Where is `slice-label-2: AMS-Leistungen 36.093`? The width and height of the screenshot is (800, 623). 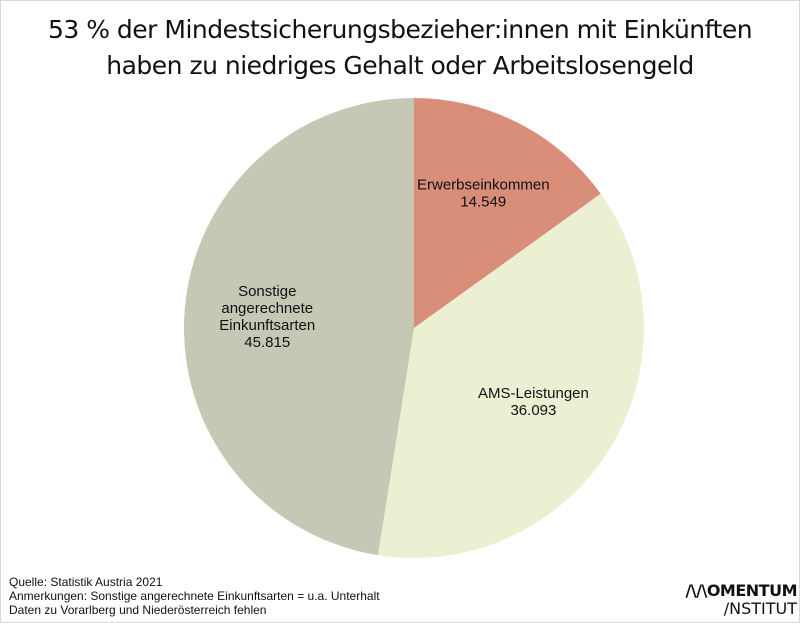 slice-label-2: AMS-Leistungen 36.093 is located at coordinates (533, 402).